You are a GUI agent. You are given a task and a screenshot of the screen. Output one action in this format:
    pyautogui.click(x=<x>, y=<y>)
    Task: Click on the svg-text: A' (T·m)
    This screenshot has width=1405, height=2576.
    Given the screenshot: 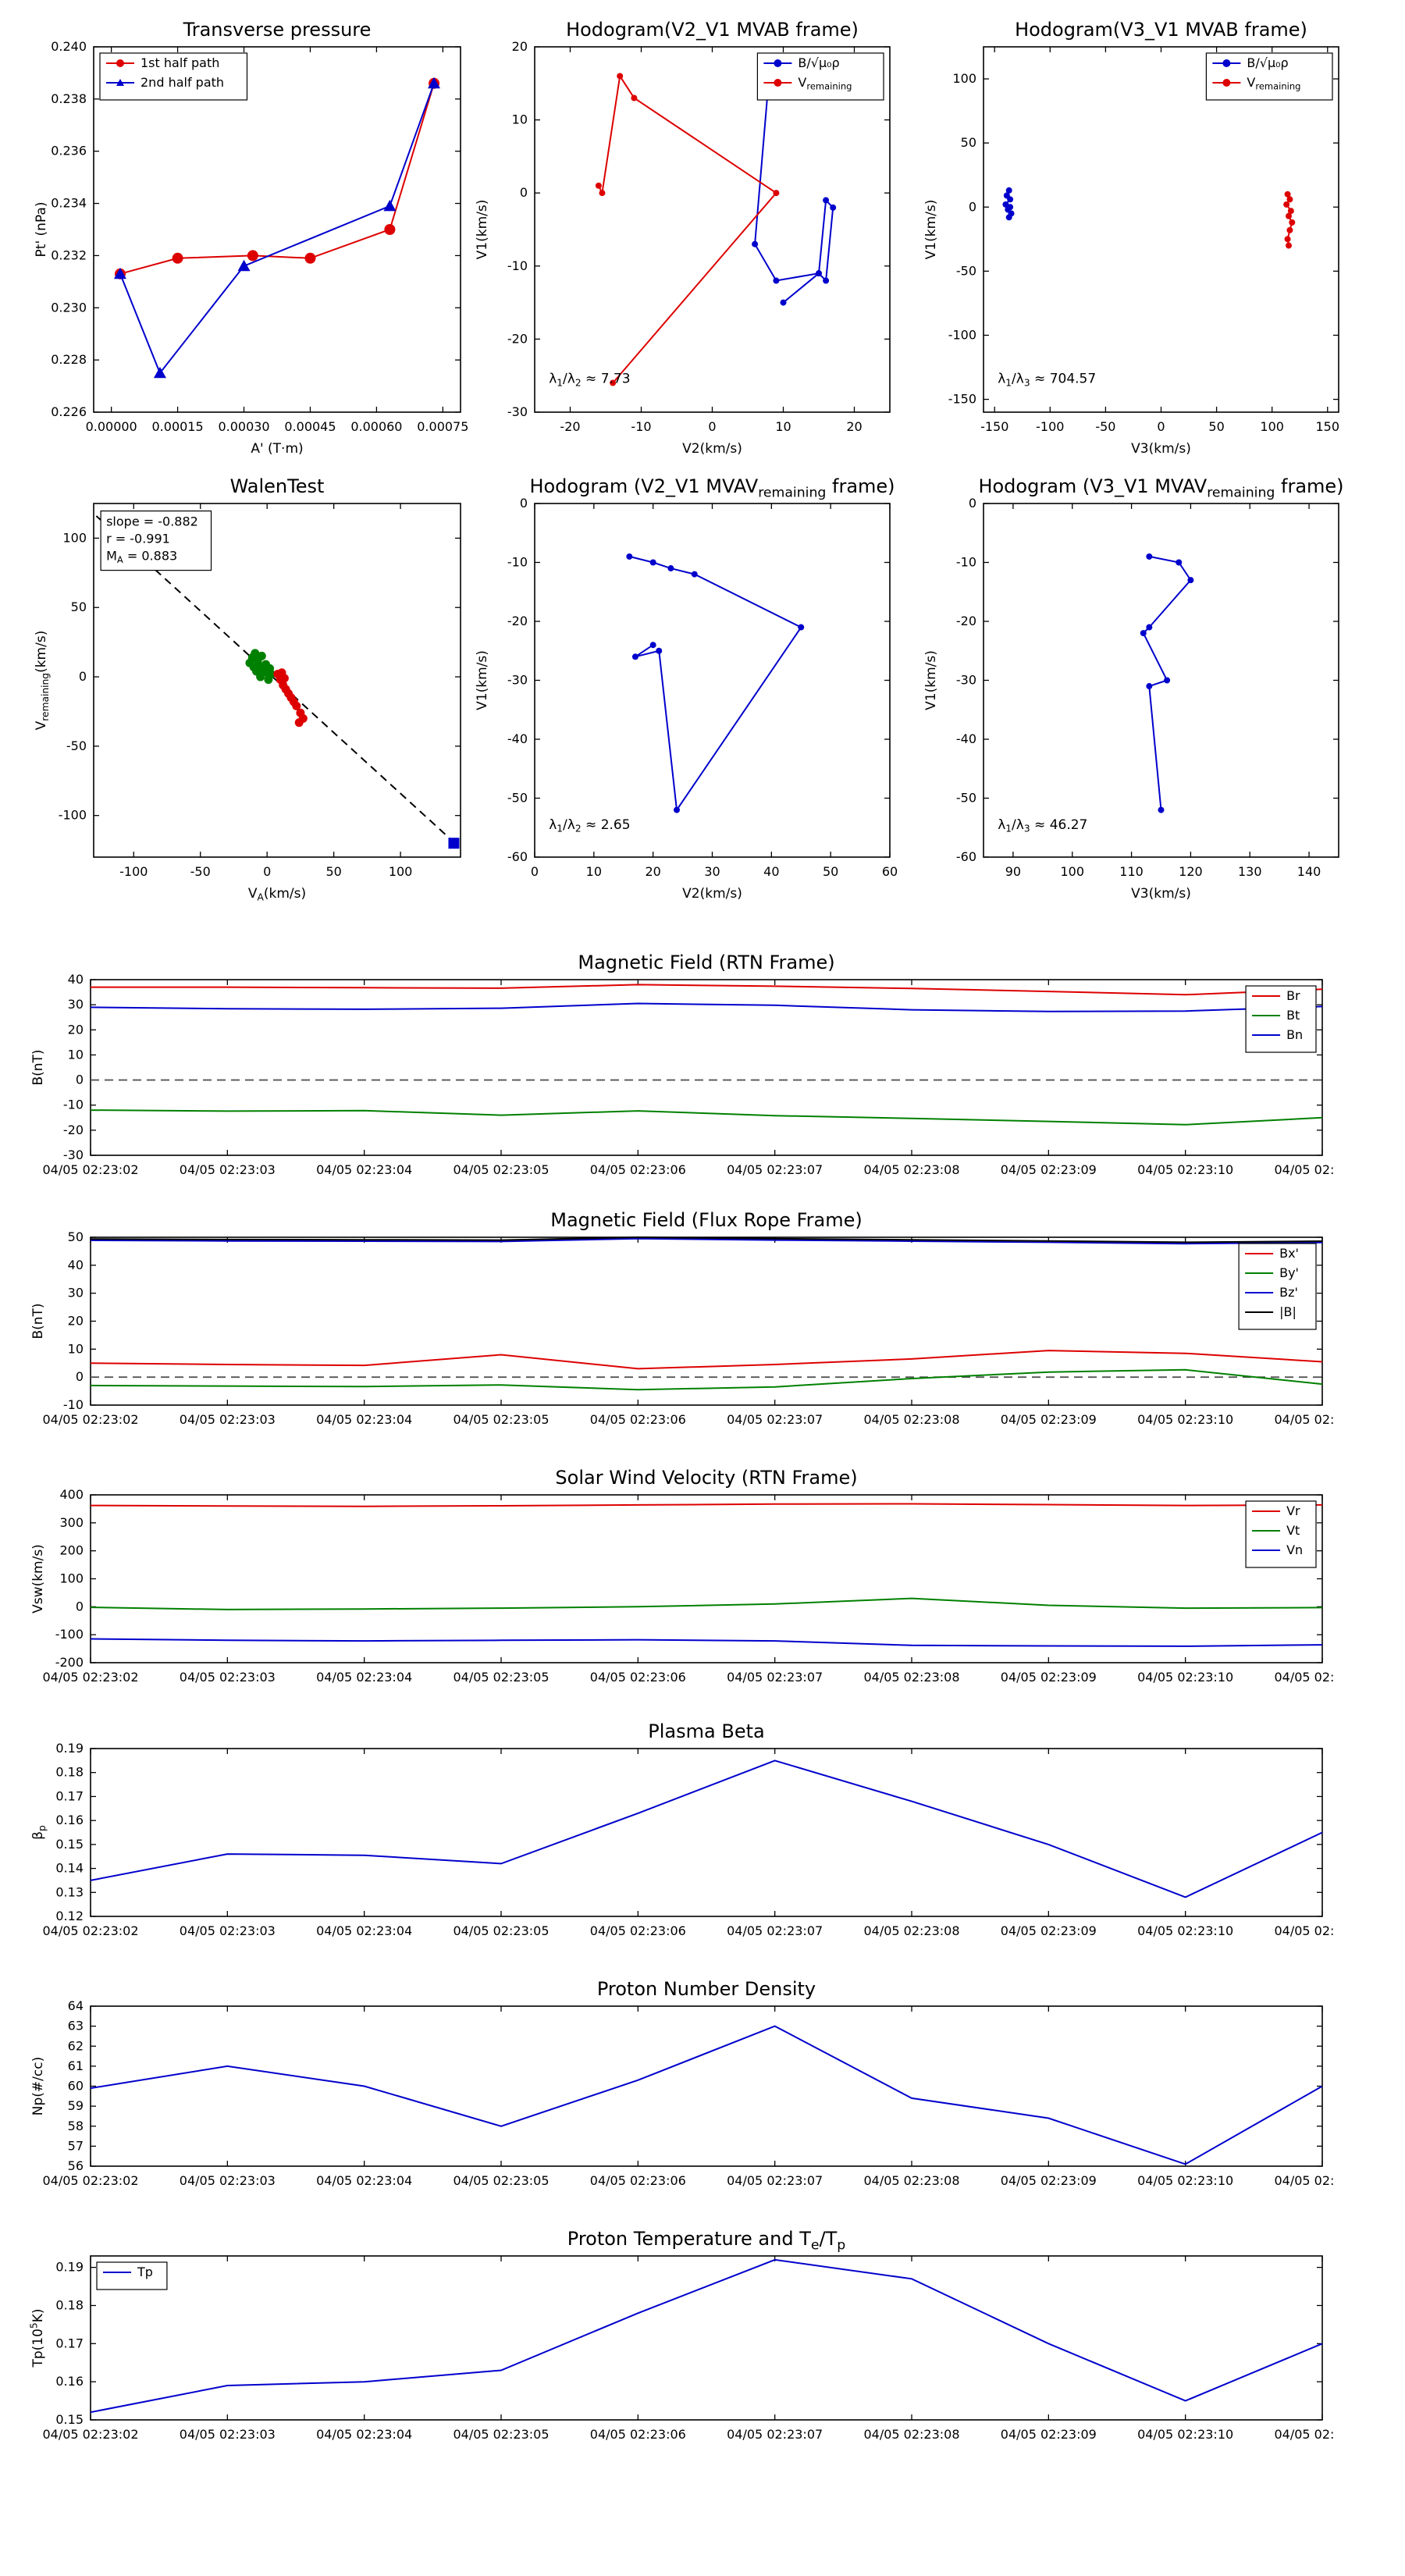 What is the action you would take?
    pyautogui.click(x=277, y=449)
    